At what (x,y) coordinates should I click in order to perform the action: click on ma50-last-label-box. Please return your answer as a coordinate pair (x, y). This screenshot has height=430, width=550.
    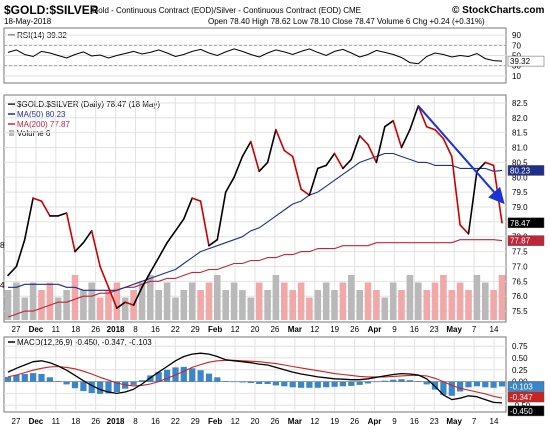
    Looking at the image, I should click on (526, 170).